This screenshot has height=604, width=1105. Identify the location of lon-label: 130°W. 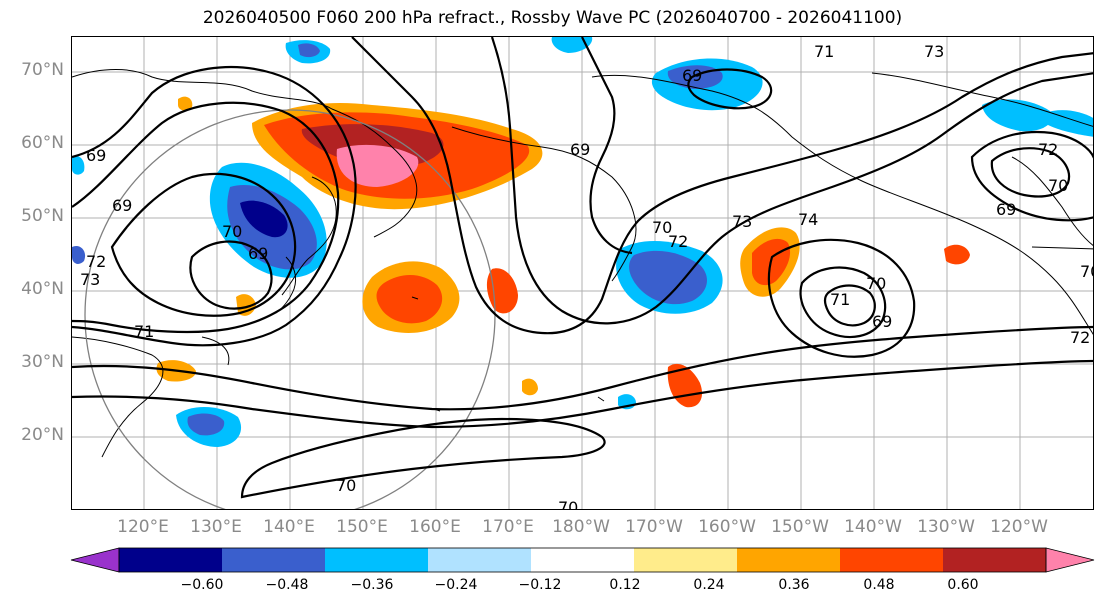
(946, 527).